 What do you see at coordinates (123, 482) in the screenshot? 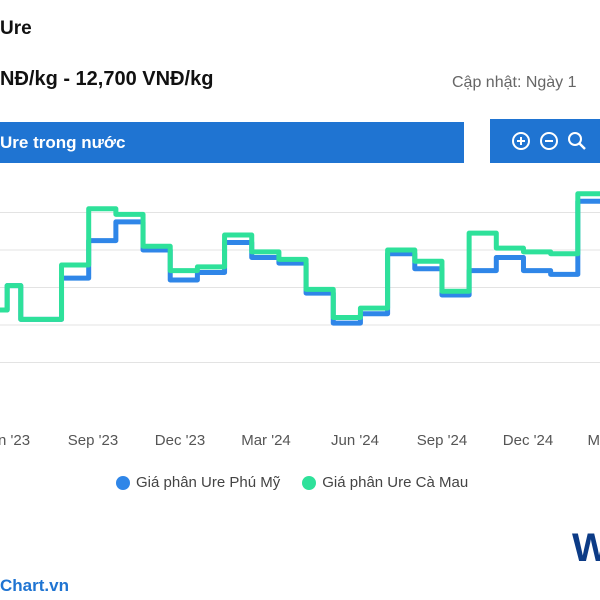
I see `legend-dot-phu-my` at bounding box center [123, 482].